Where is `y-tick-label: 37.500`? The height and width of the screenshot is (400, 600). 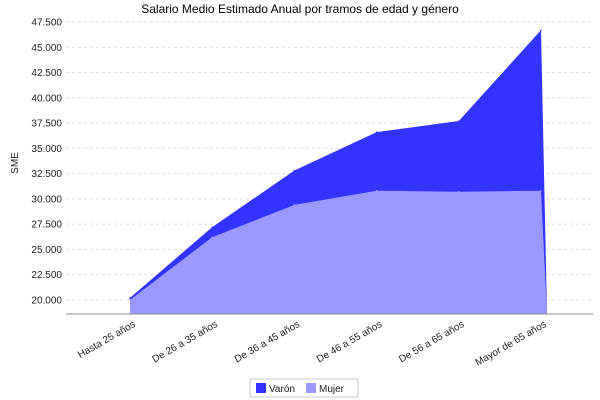 y-tick-label: 37.500 is located at coordinates (46, 124).